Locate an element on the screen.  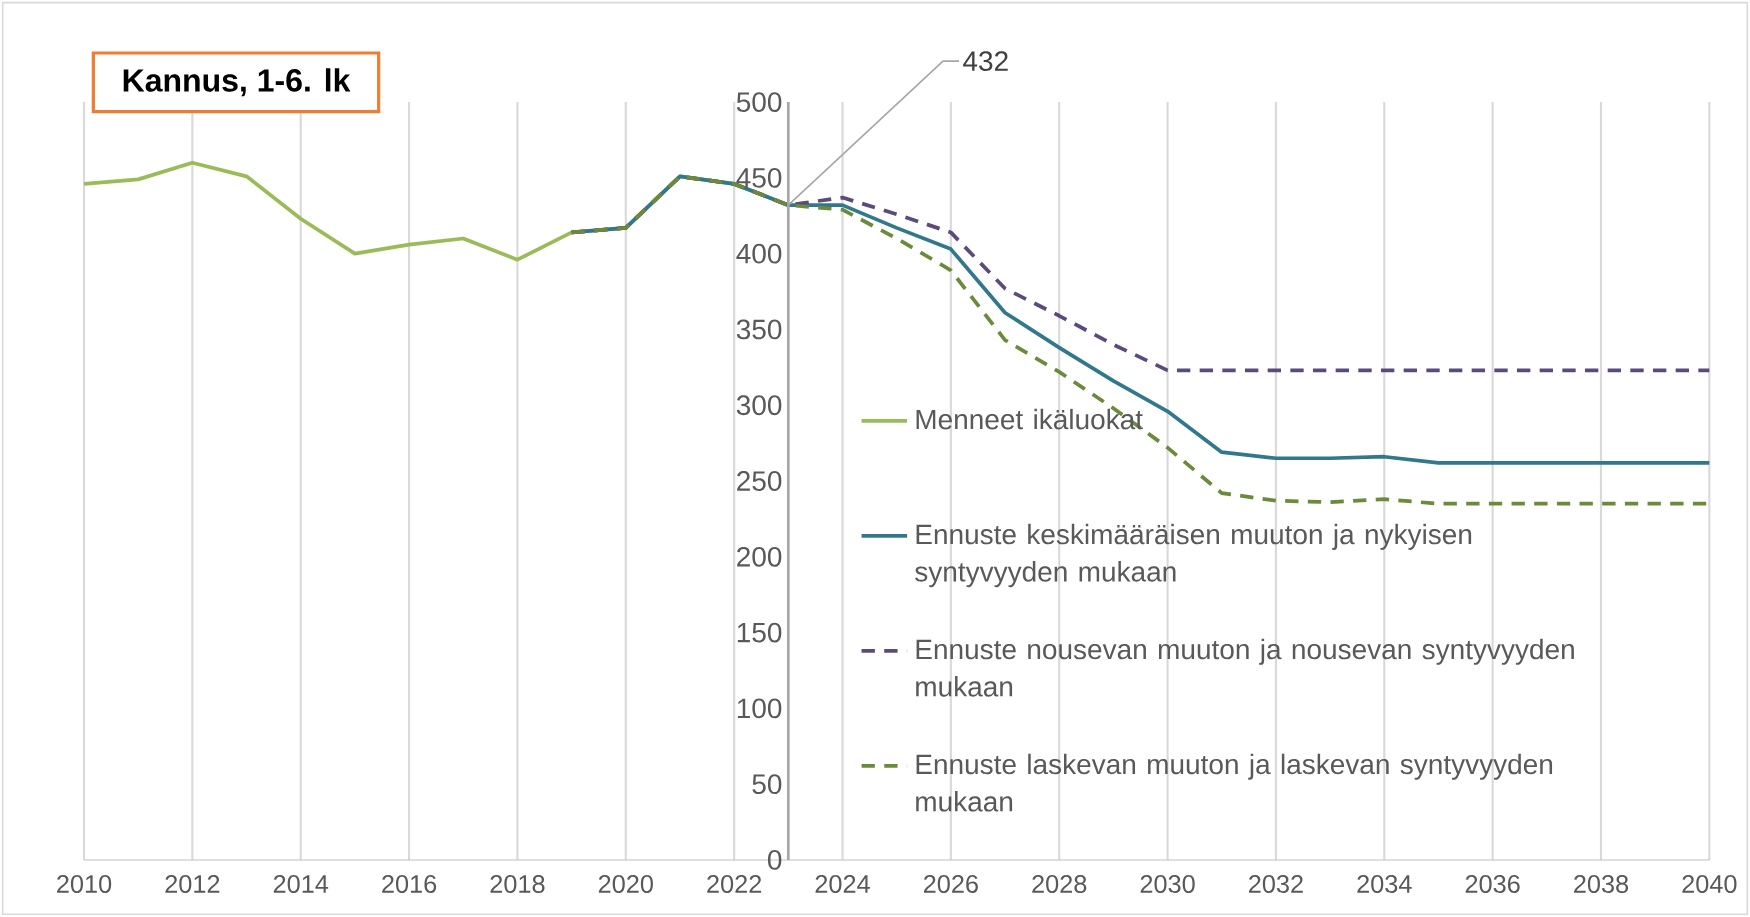
x-tick-label: 2034 is located at coordinates (1384, 884).